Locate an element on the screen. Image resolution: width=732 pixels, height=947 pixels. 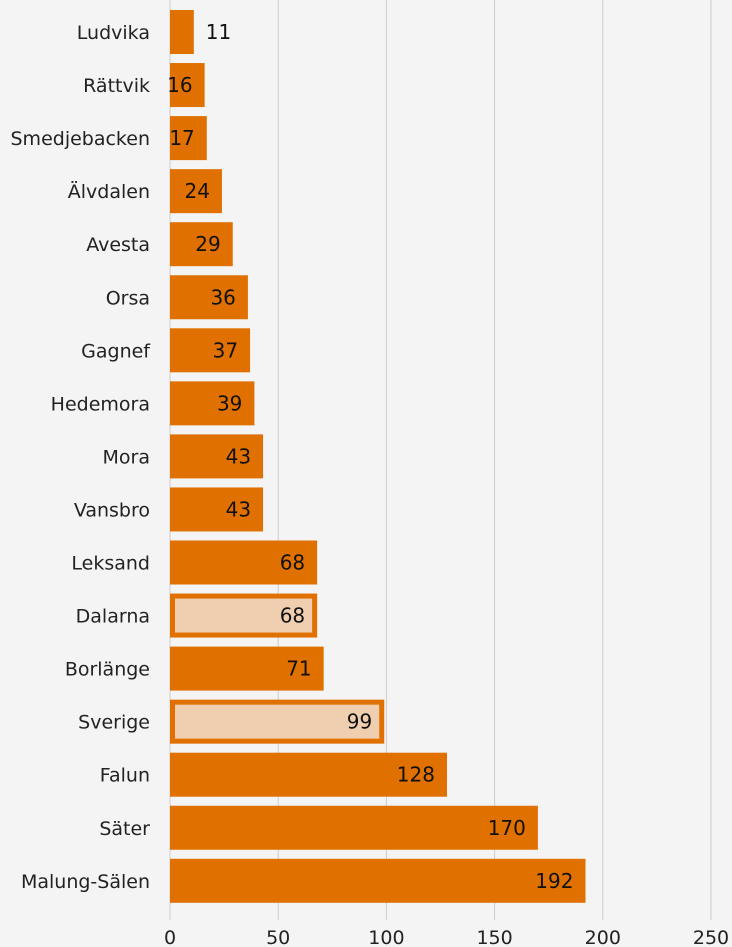
value-label-orsa: 36 is located at coordinates (222, 297).